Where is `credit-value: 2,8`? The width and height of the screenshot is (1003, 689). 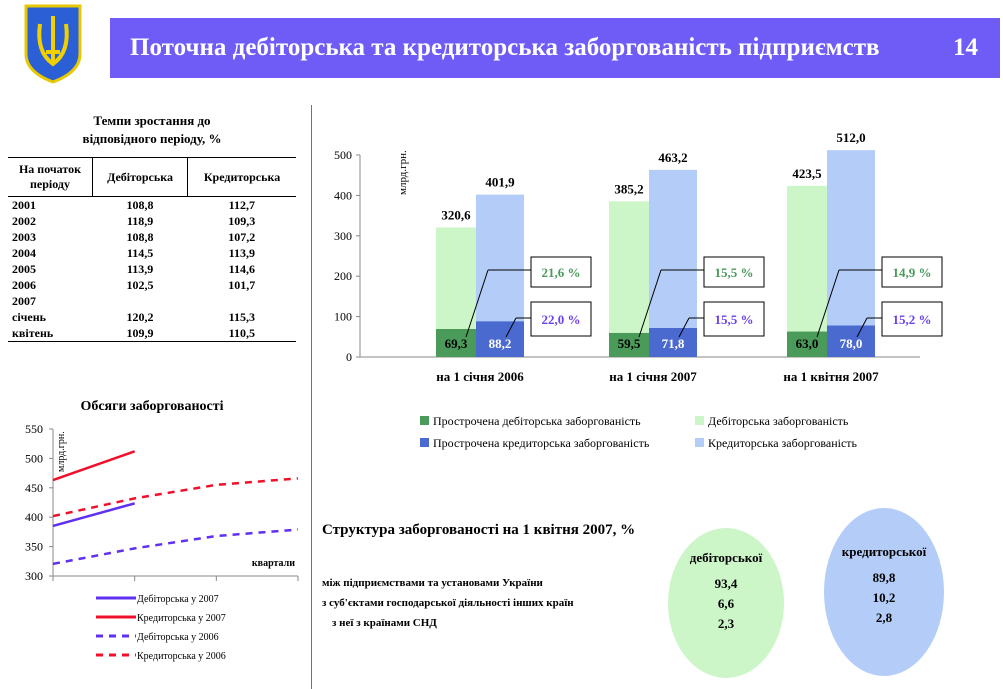
credit-value: 2,8 is located at coordinates (884, 617).